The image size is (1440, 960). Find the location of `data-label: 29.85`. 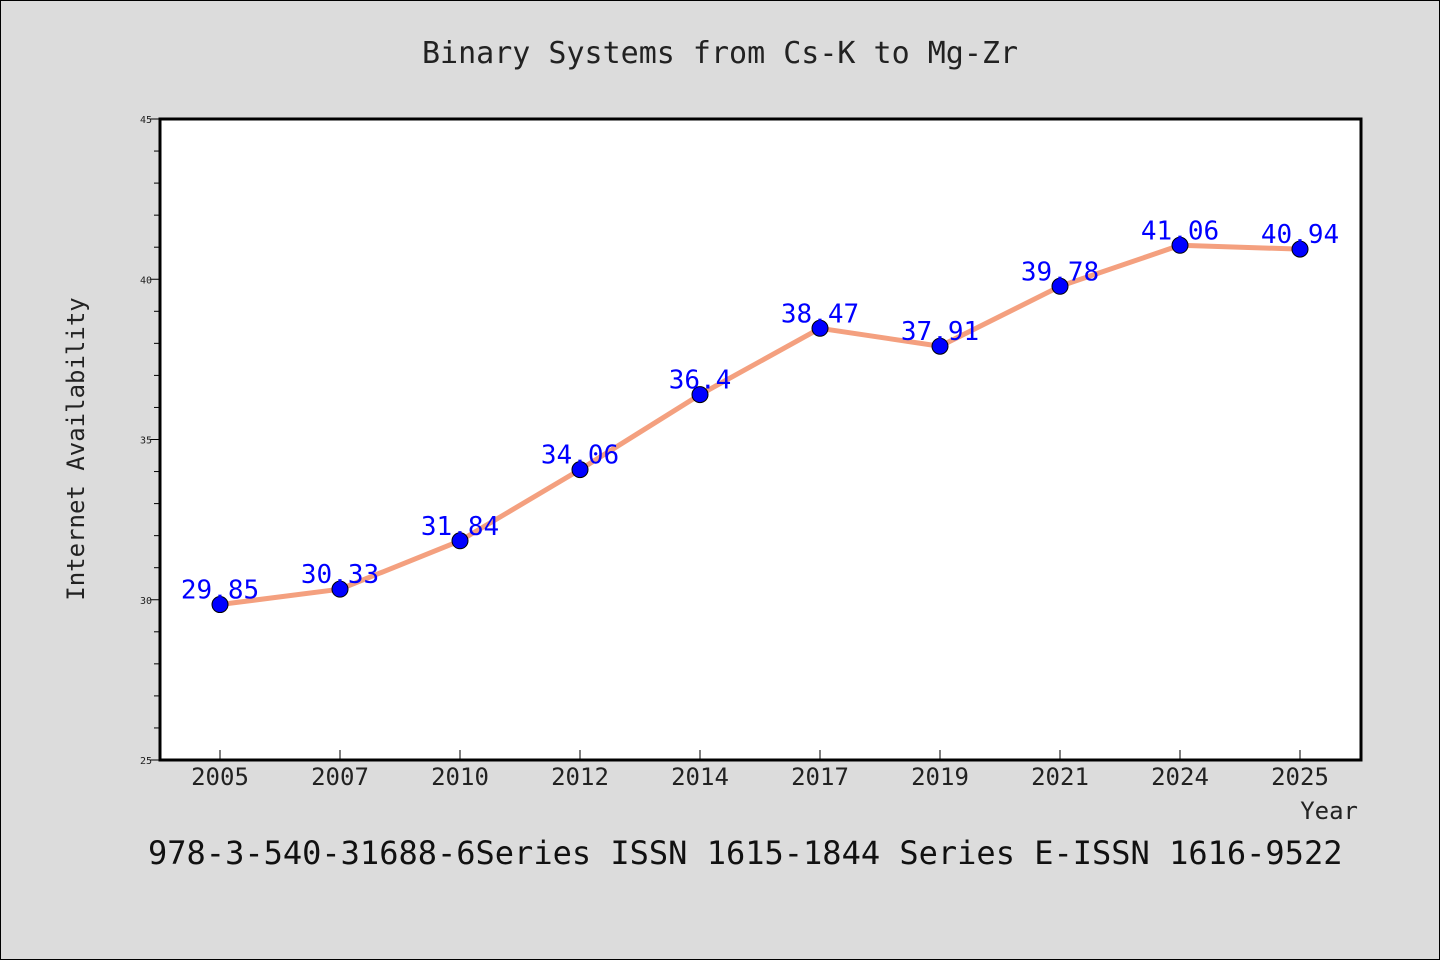

data-label: 29.85 is located at coordinates (220, 591).